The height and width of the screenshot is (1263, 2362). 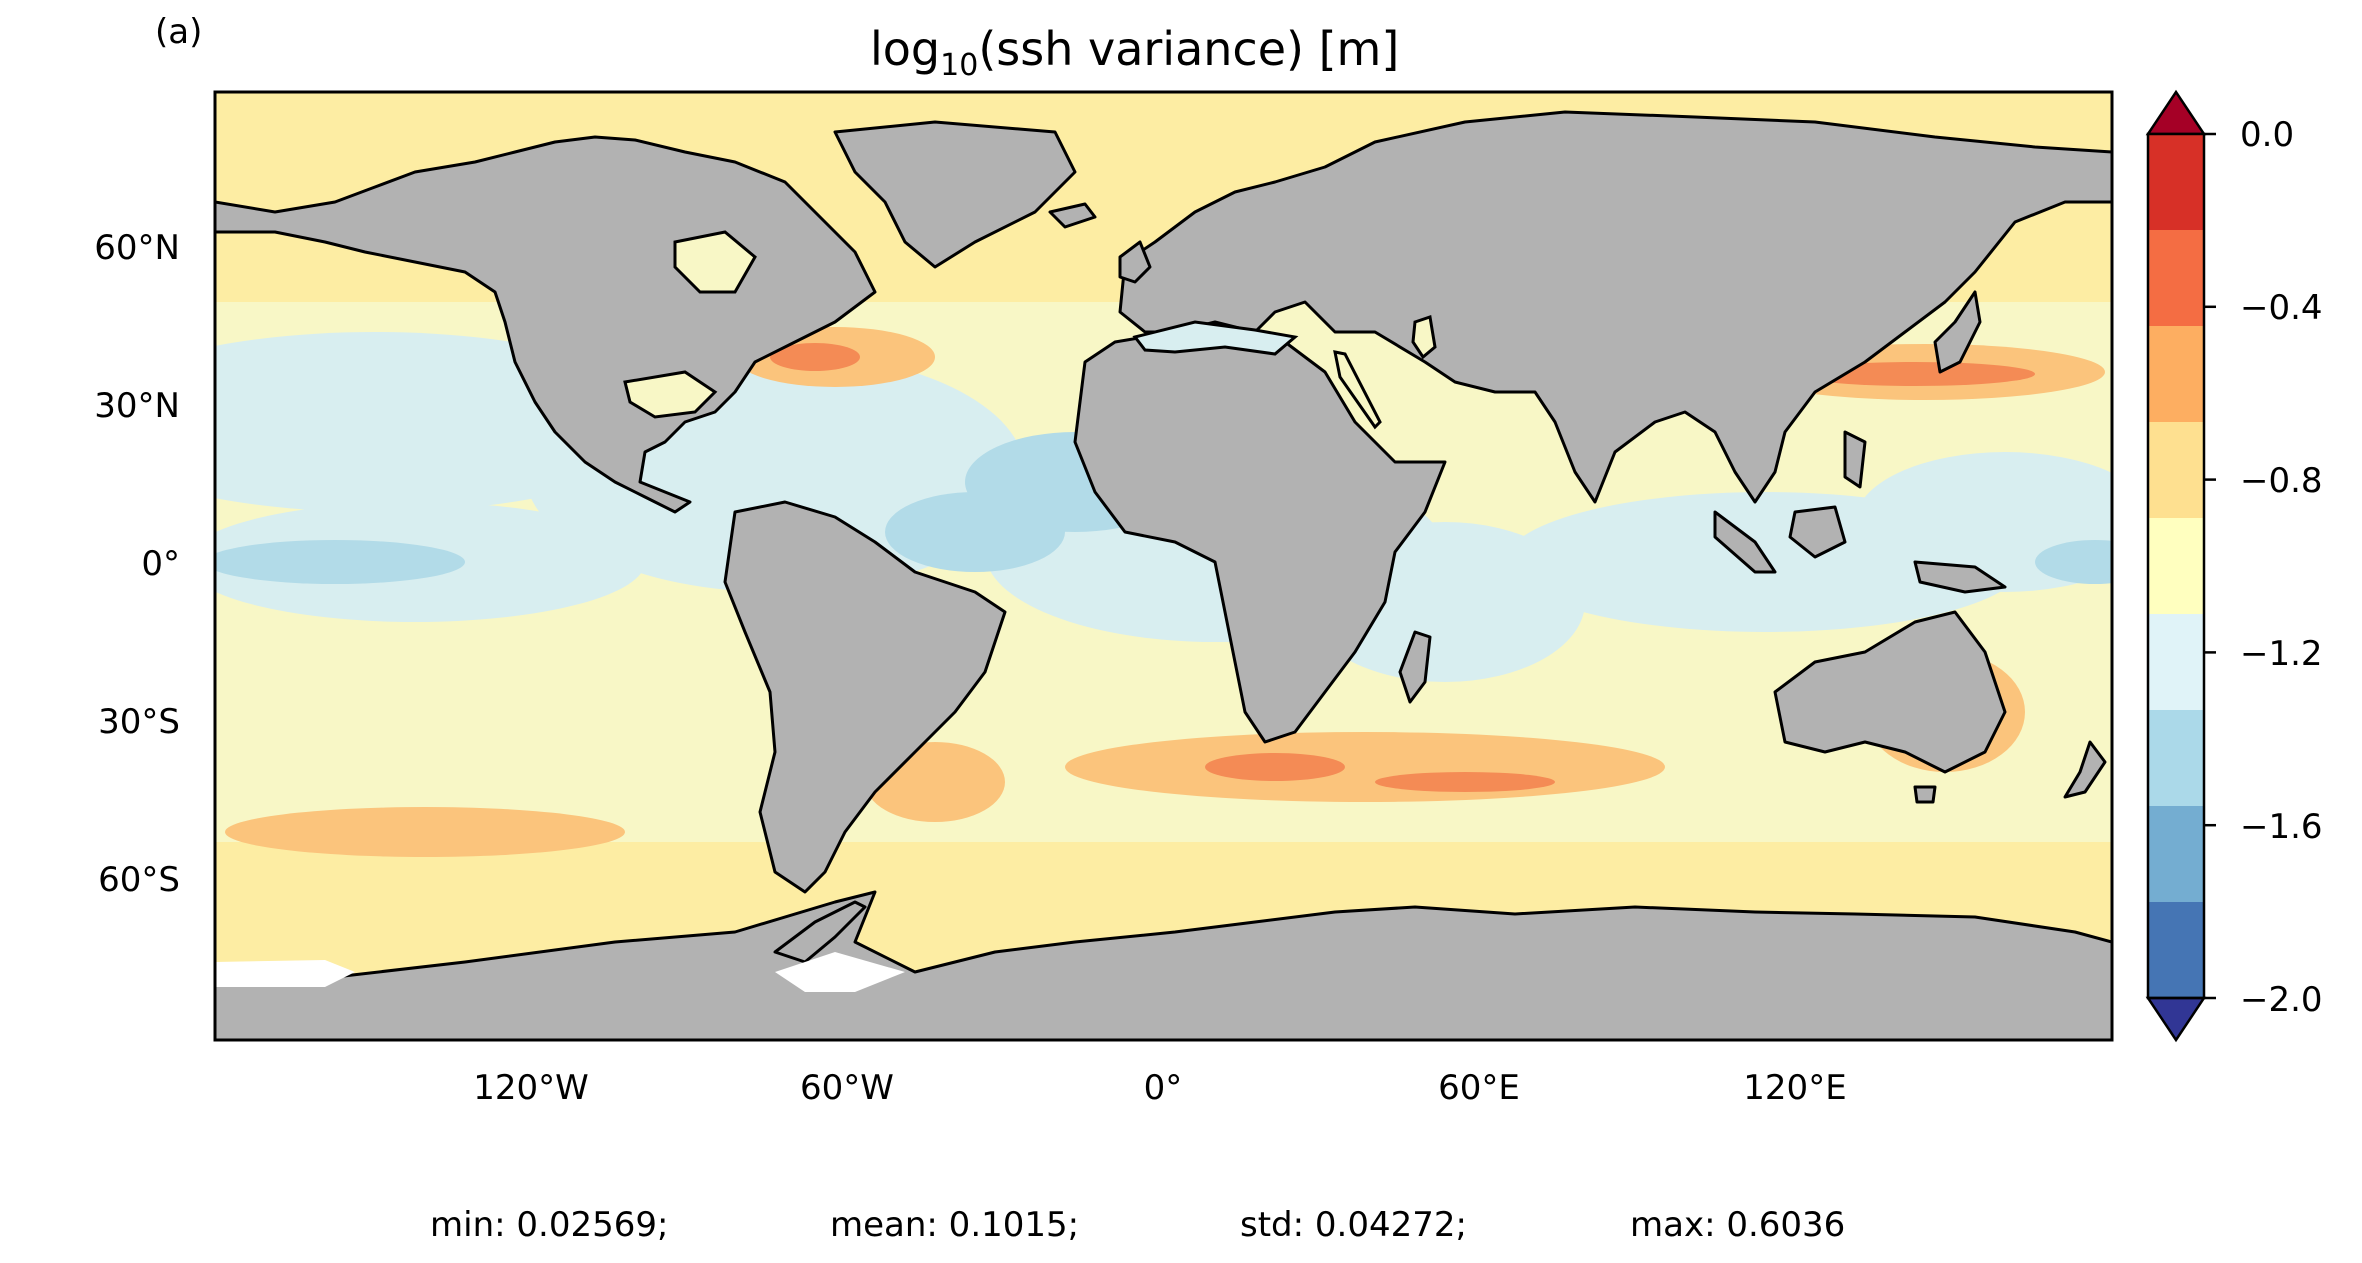 I want to click on new-guinea, so click(x=1960, y=577).